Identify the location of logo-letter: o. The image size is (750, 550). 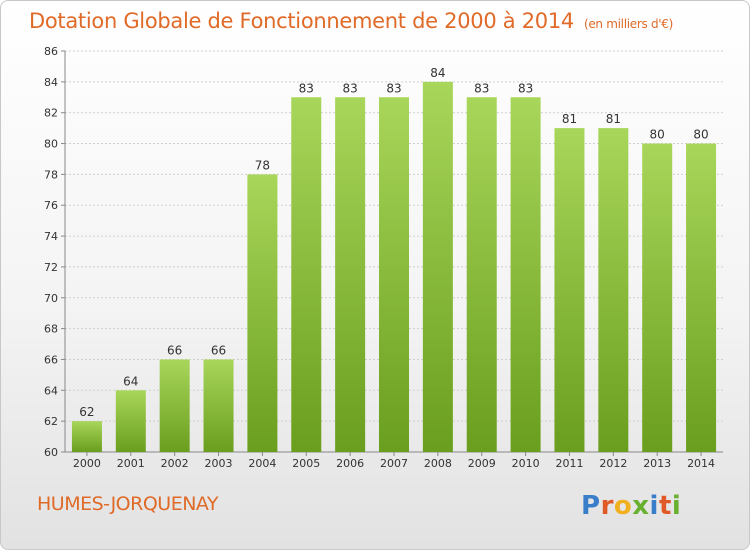
(623, 506).